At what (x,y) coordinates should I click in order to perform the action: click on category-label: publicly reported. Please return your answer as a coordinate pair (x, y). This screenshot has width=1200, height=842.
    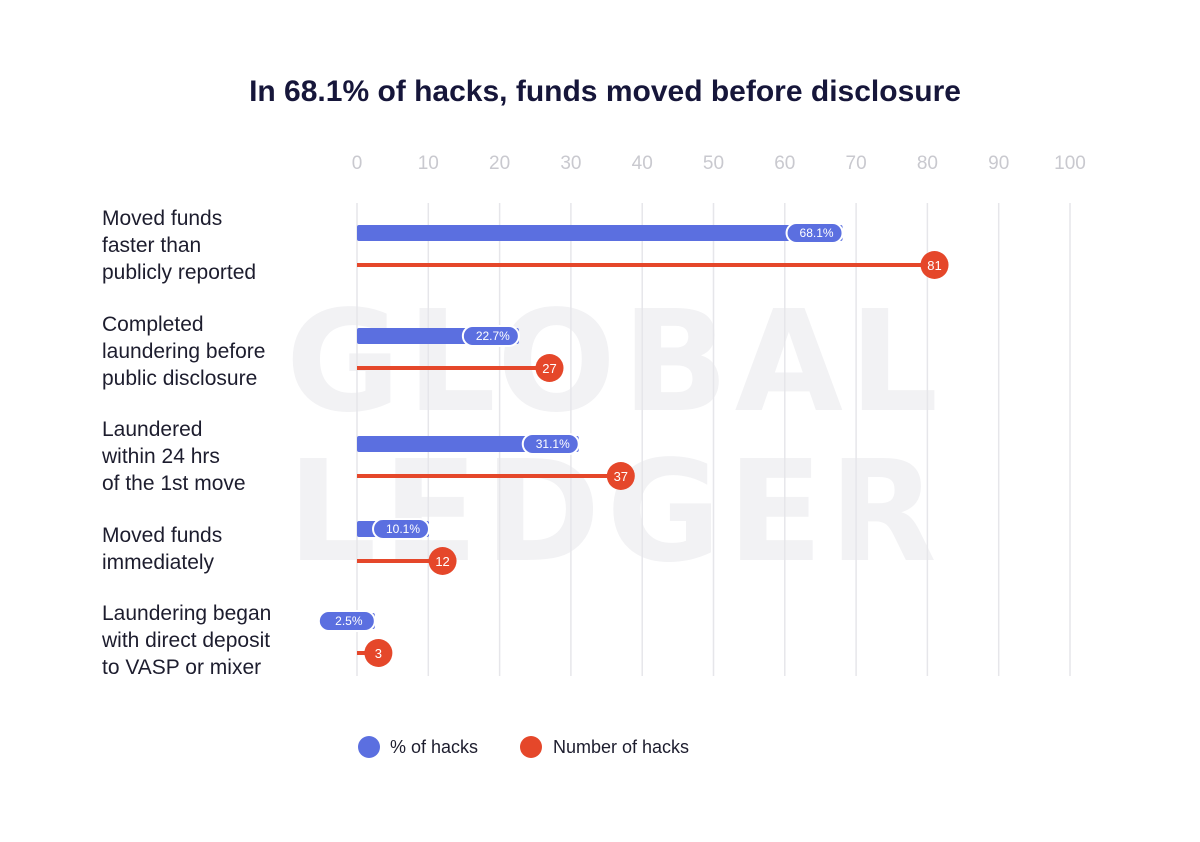
    Looking at the image, I should click on (179, 272).